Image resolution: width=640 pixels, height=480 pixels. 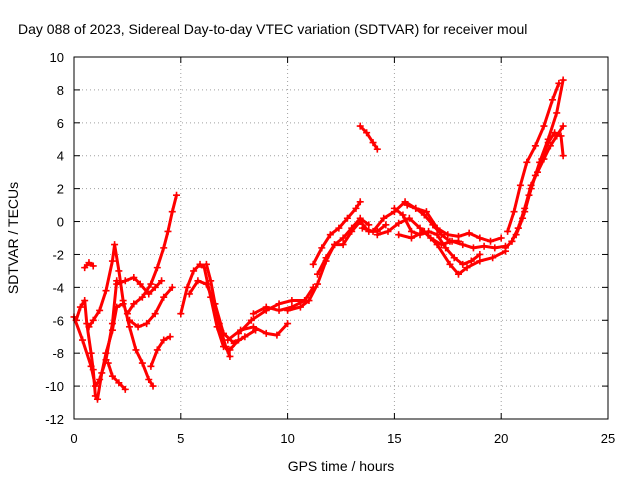 I want to click on x-tick-label: 5, so click(x=180, y=438).